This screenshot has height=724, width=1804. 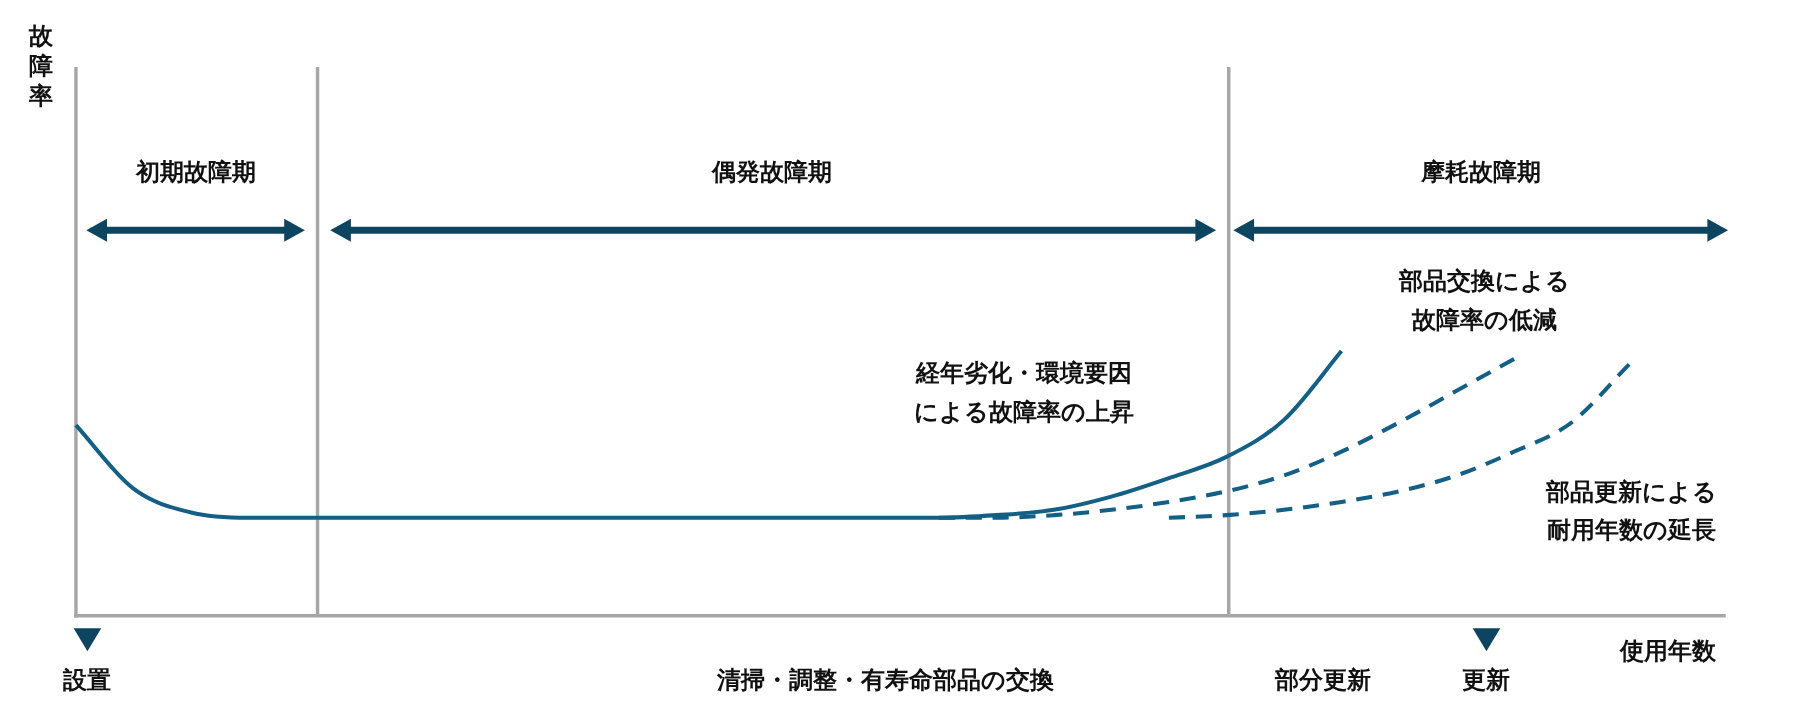 What do you see at coordinates (1486, 680) in the screenshot?
I see `text: 更新` at bounding box center [1486, 680].